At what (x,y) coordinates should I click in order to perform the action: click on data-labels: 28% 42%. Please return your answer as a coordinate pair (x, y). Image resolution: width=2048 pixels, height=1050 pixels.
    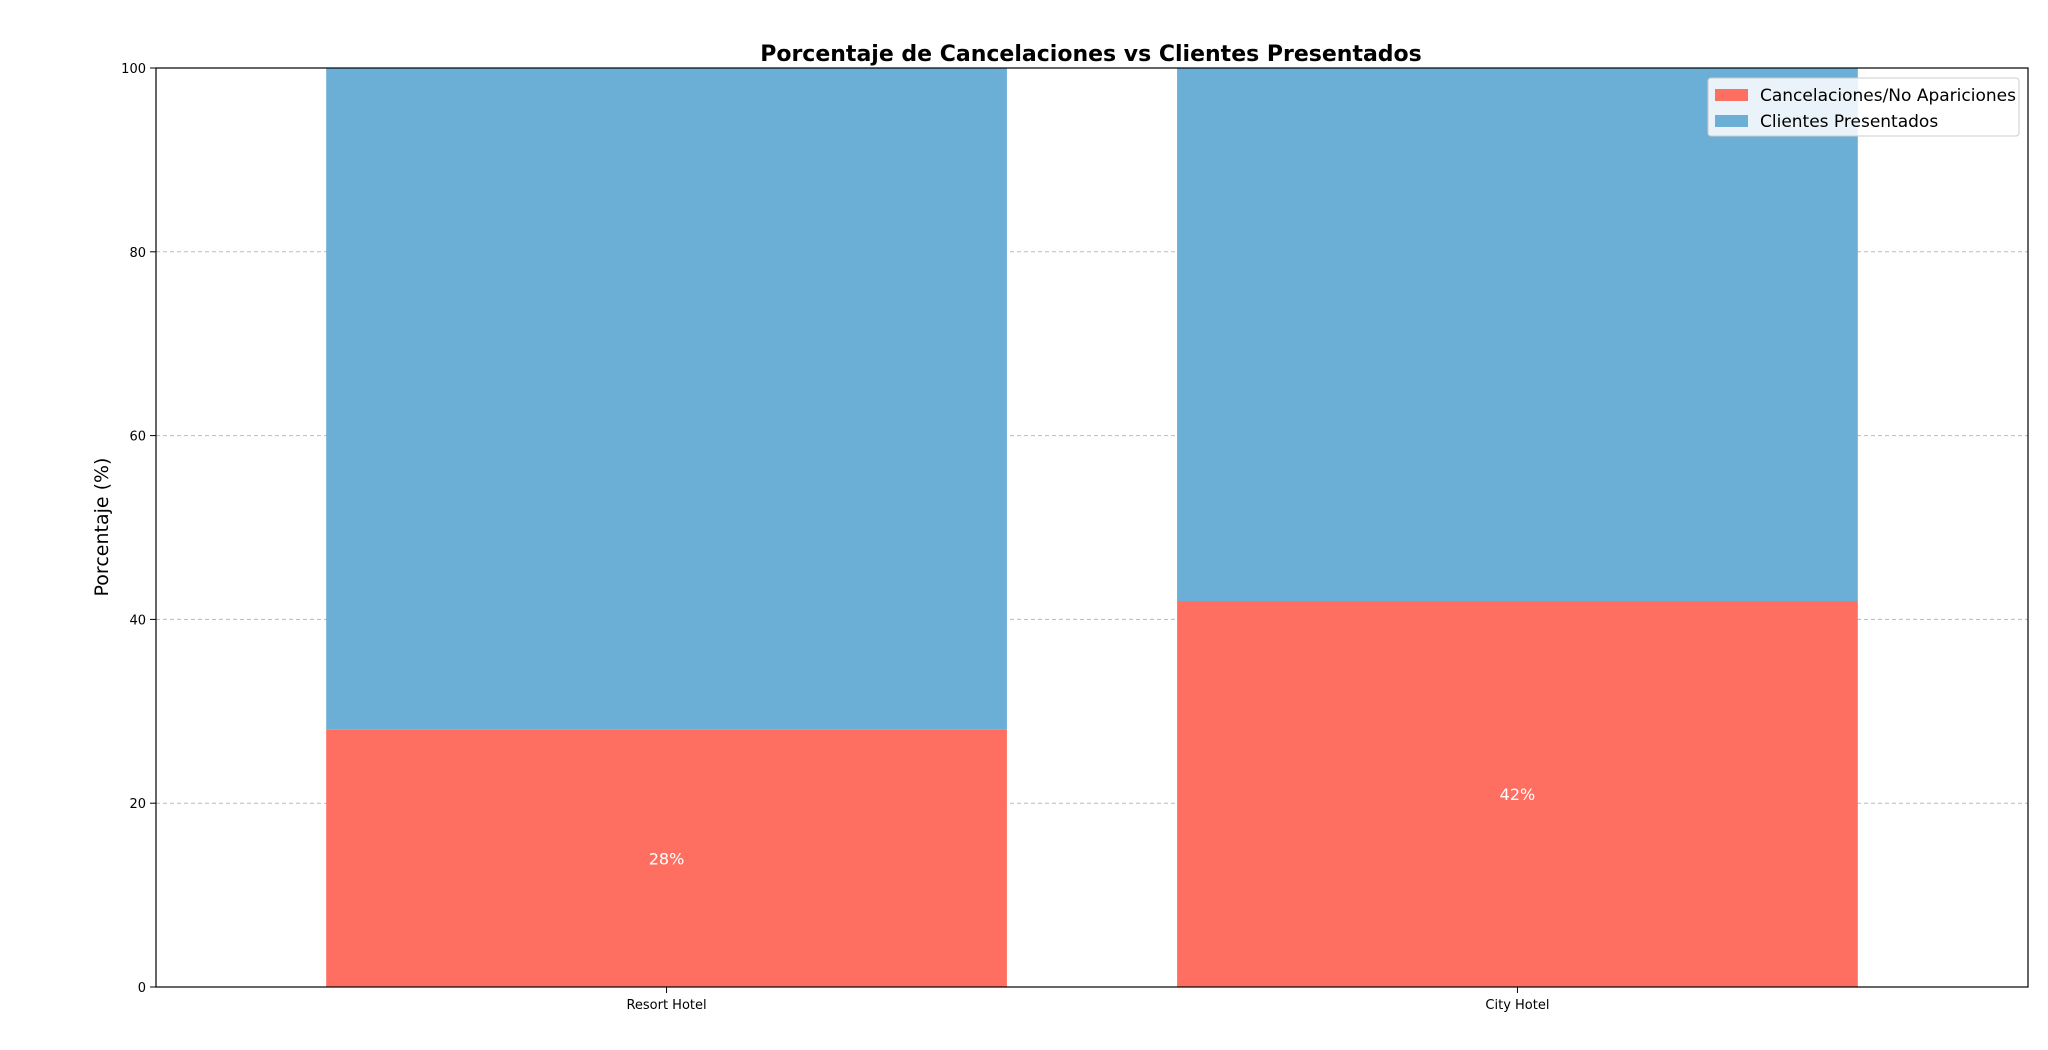
    Looking at the image, I should click on (1092, 826).